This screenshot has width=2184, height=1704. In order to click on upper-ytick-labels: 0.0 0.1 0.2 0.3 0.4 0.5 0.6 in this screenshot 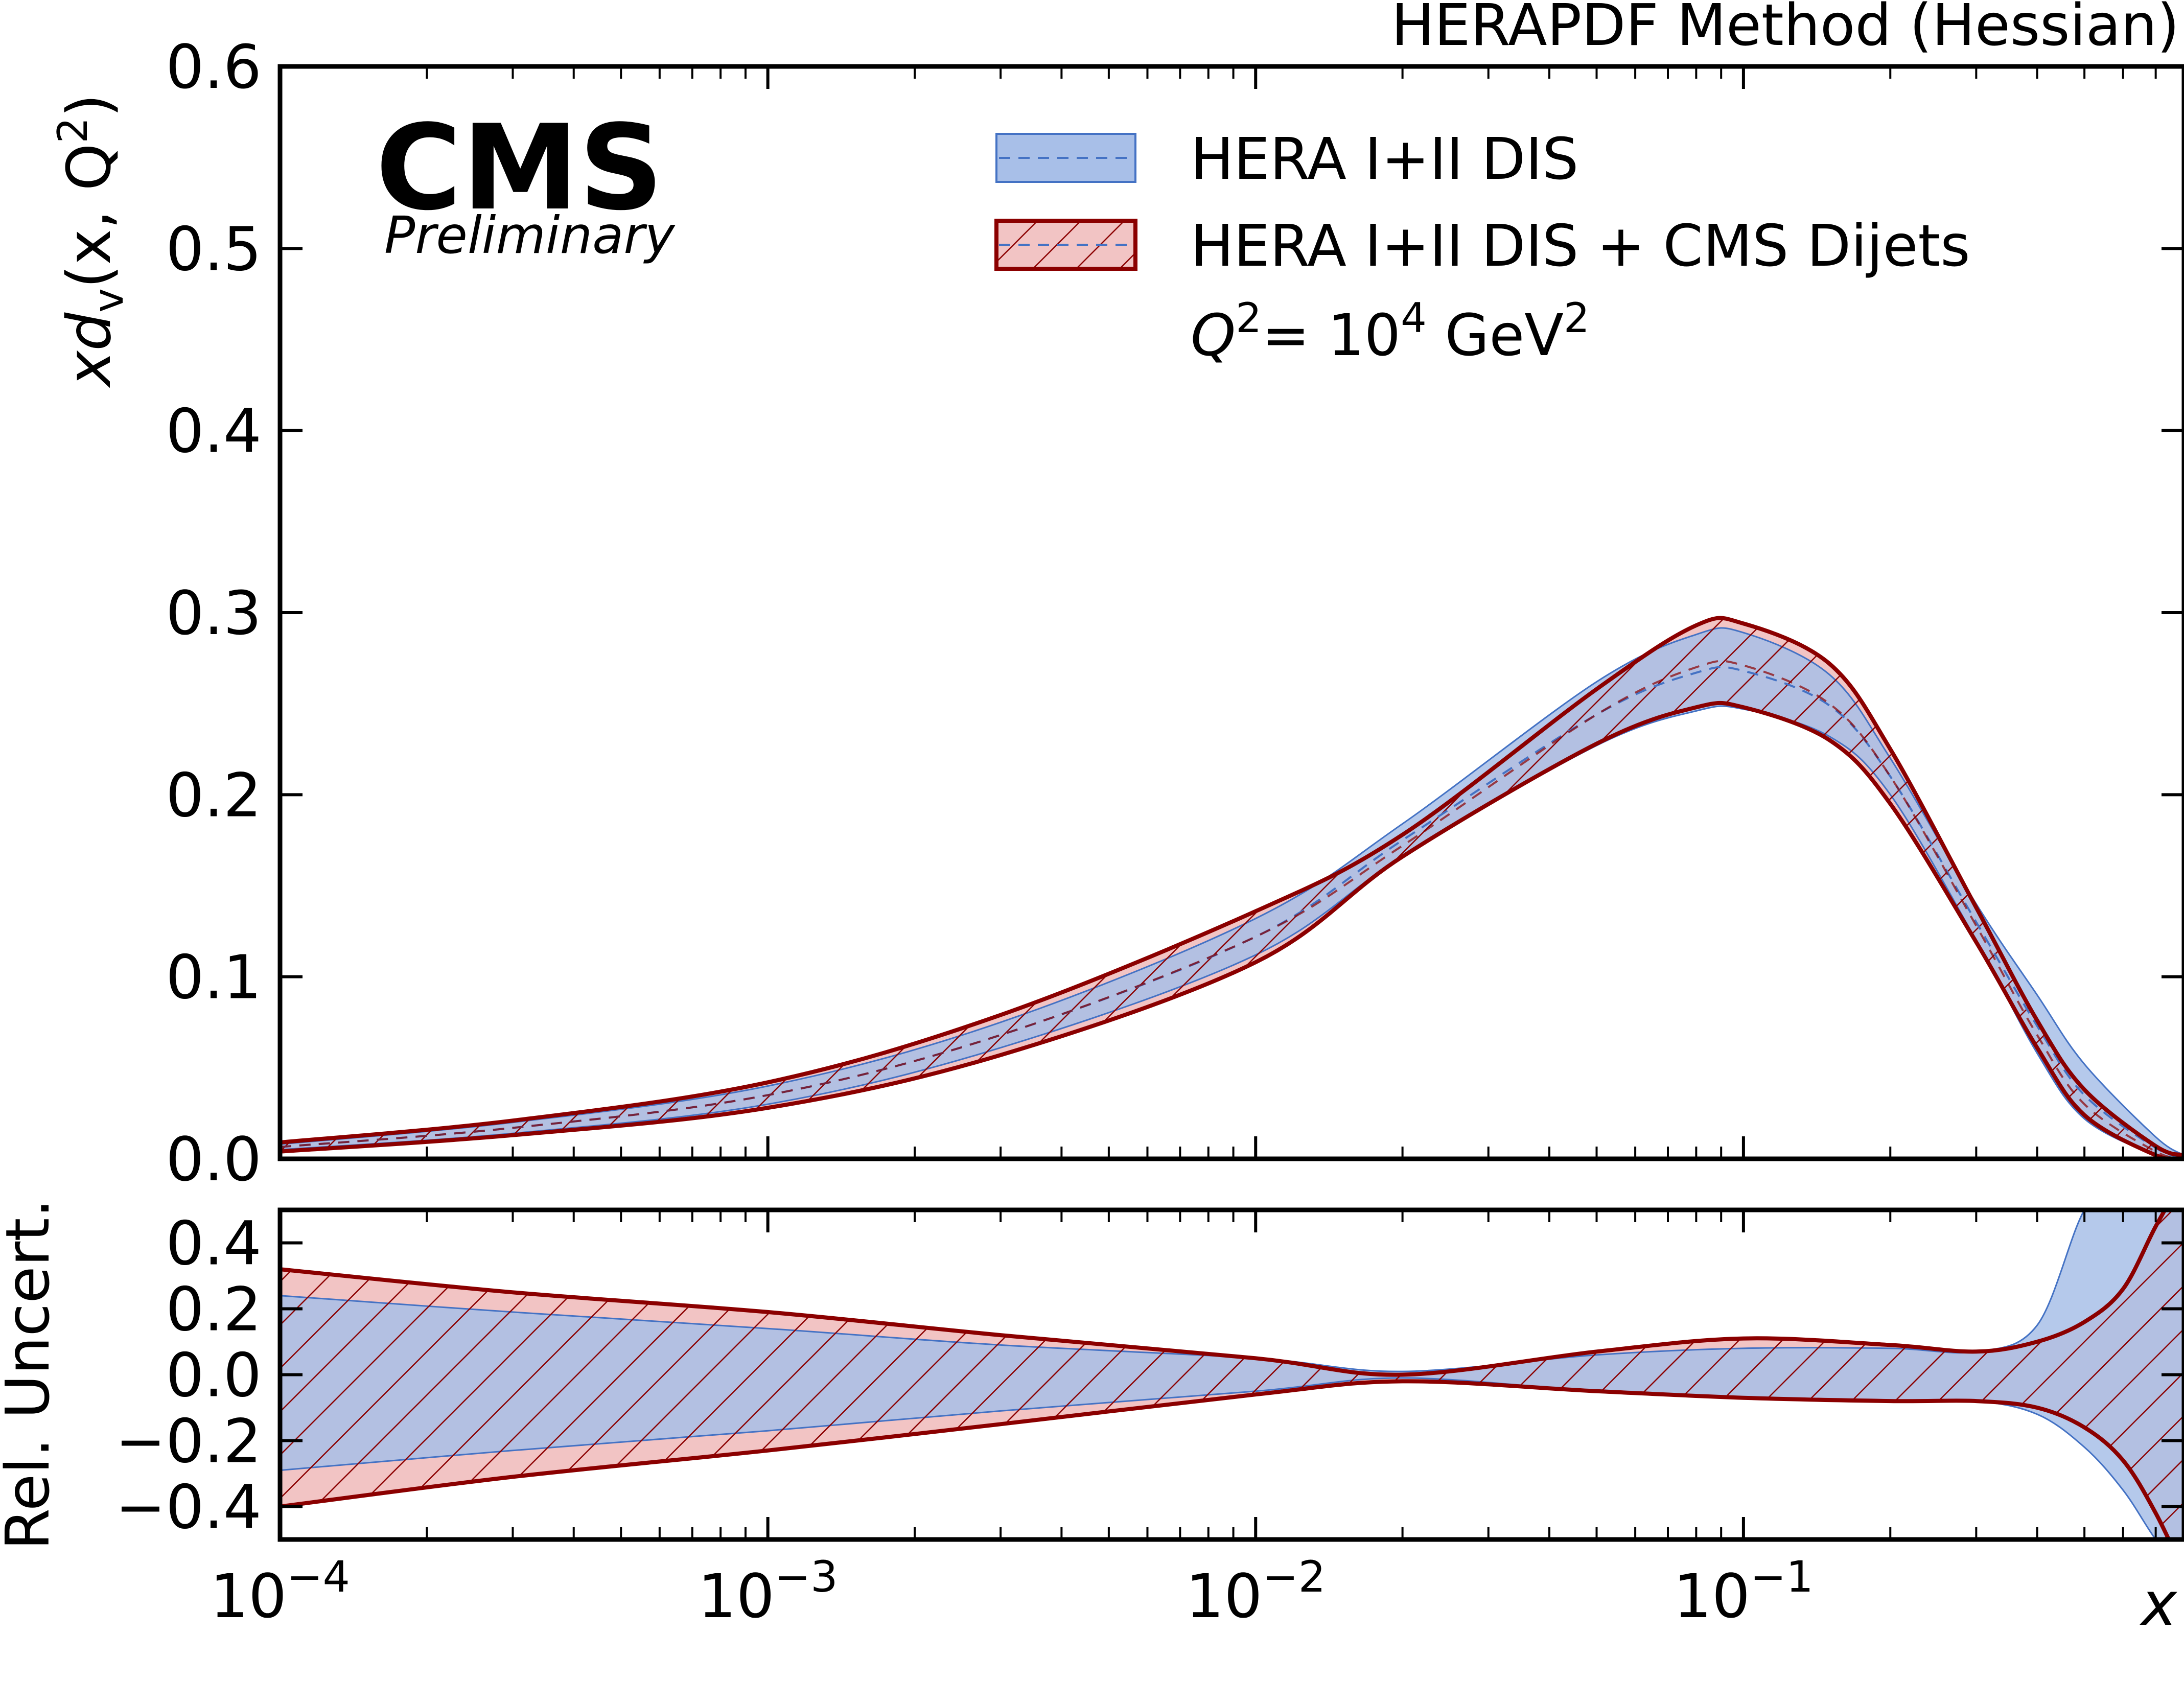, I will do `click(214, 614)`.